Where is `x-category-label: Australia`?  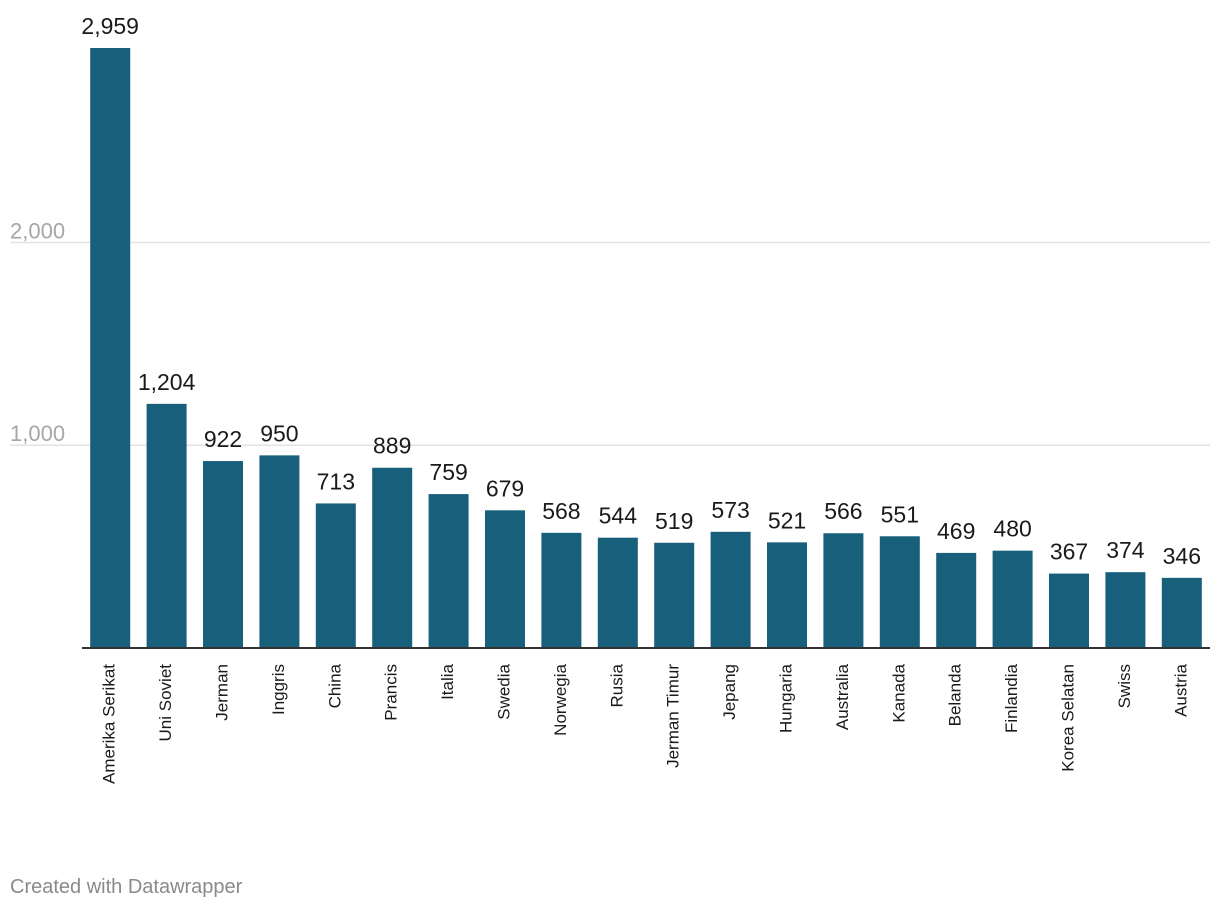
x-category-label: Australia is located at coordinates (842, 696).